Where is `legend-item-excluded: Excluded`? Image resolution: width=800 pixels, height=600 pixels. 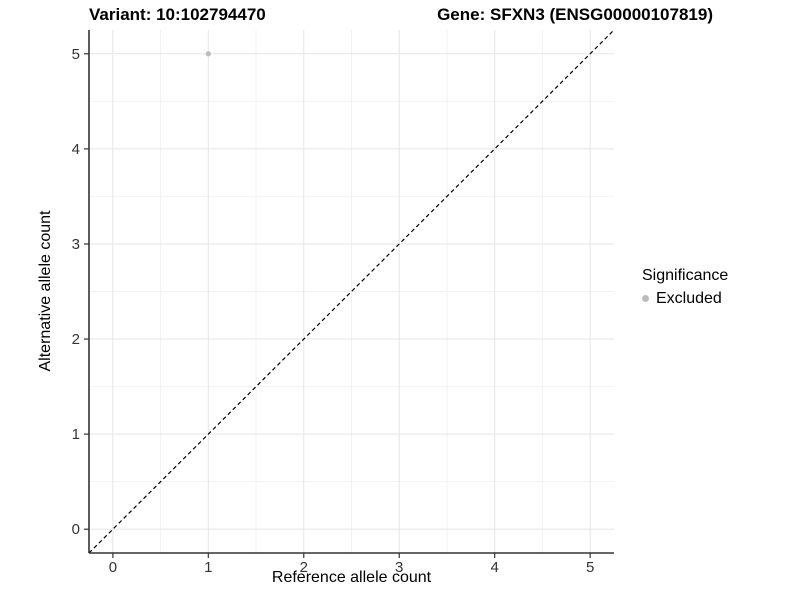
legend-item-excluded: Excluded is located at coordinates (685, 298).